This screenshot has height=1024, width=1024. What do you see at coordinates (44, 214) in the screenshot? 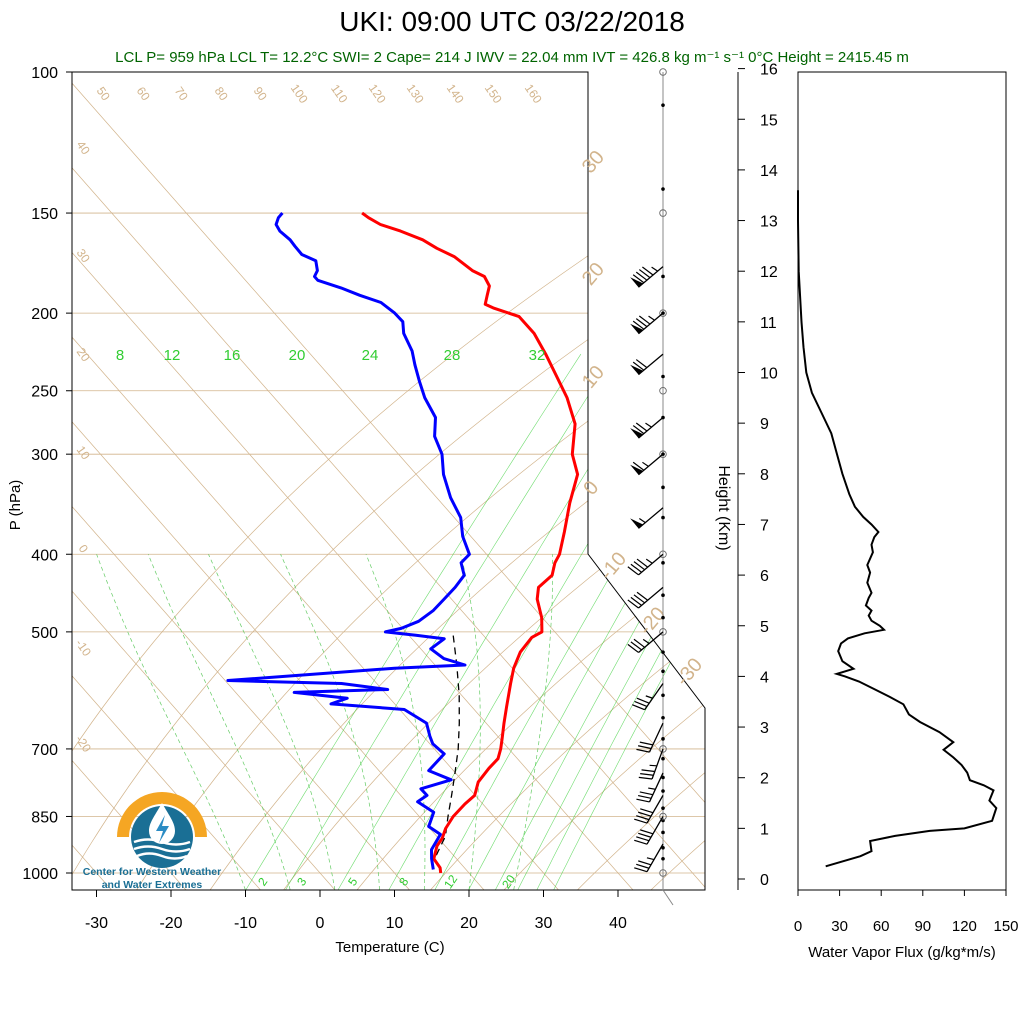
I see `y-tick-label: 150` at bounding box center [44, 214].